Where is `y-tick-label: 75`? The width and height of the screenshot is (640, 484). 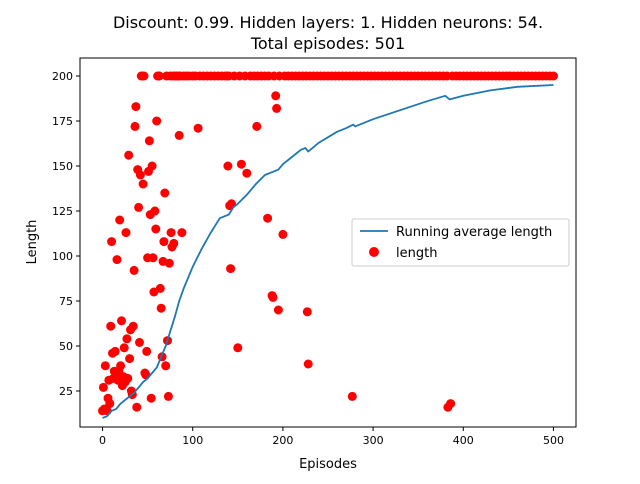 y-tick-label: 75 is located at coordinates (66, 301).